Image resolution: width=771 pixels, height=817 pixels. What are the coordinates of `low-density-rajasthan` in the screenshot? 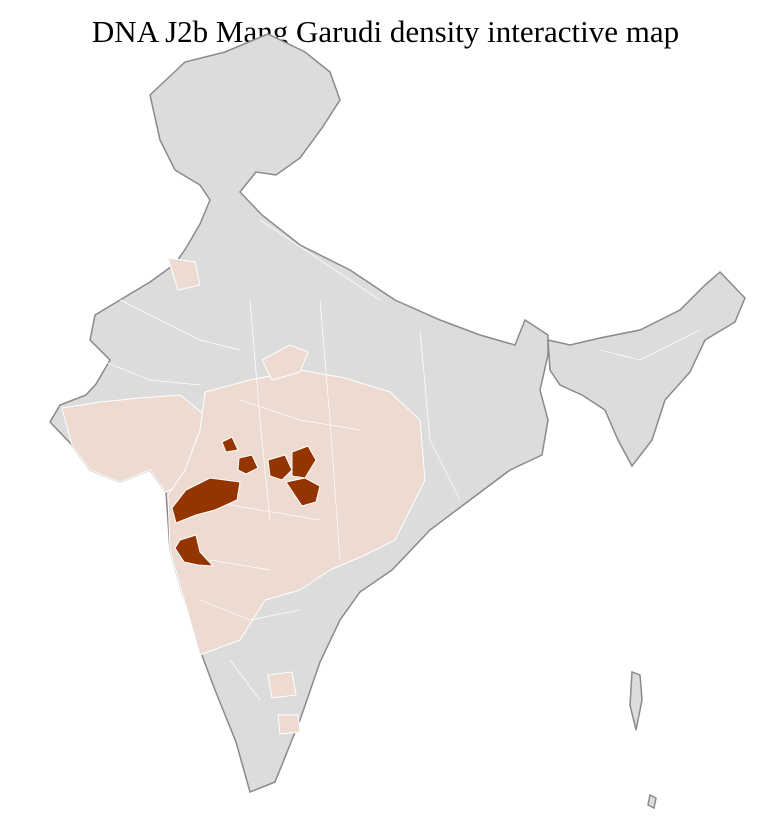 It's located at (184, 274).